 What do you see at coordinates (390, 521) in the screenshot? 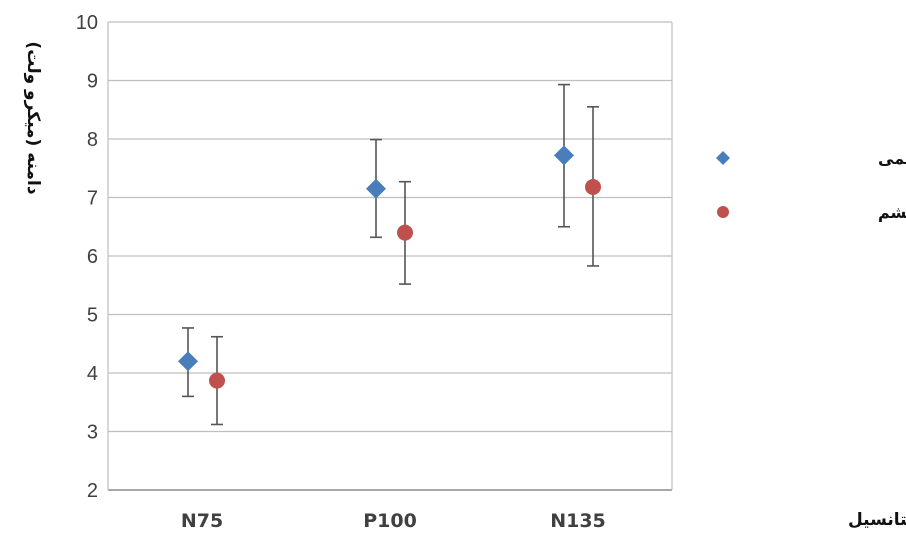
I see `x-category-label-p100: P100` at bounding box center [390, 521].